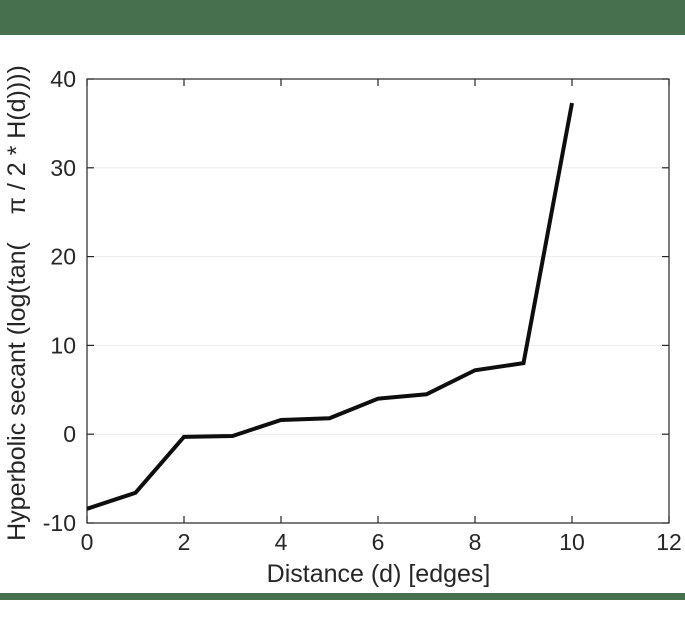 The width and height of the screenshot is (685, 633). I want to click on x-tick-label: 2, so click(184, 542).